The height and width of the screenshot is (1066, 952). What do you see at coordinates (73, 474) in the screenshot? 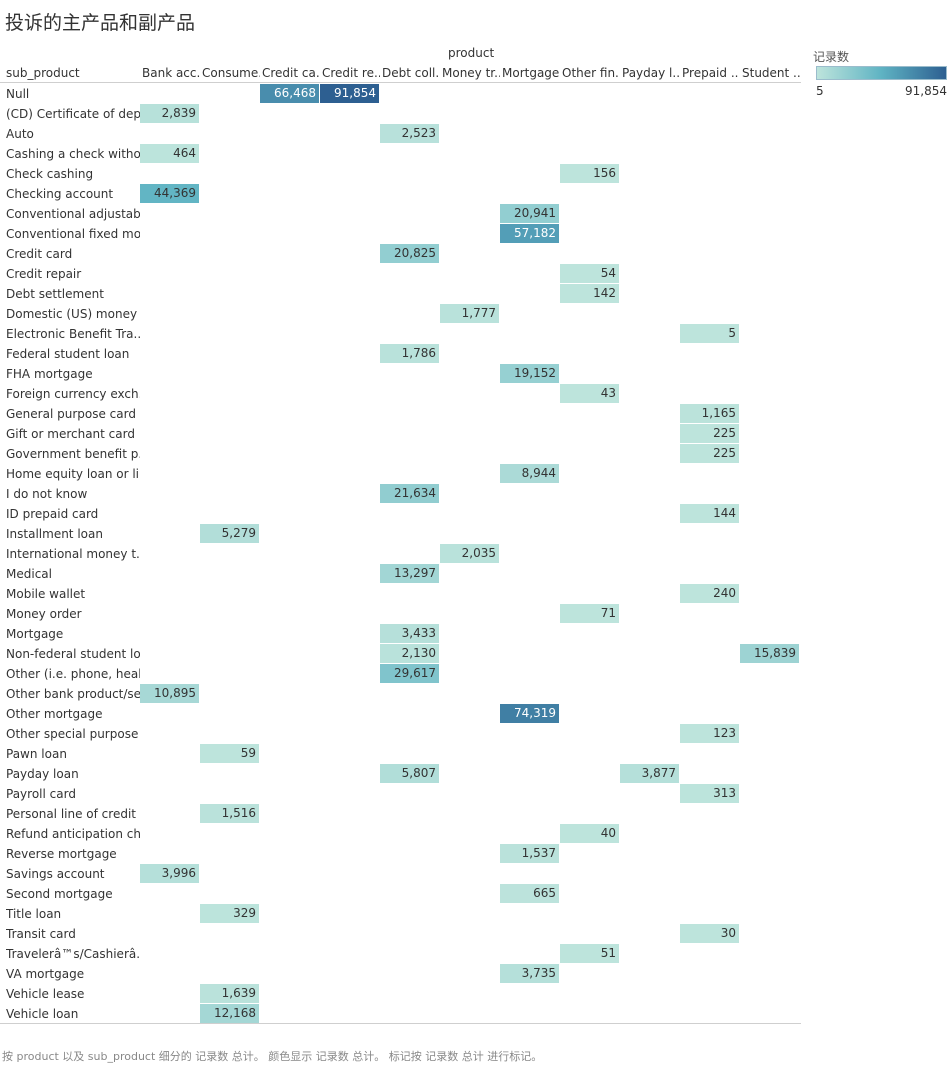
I see `row-label: Home equity loan or li..` at bounding box center [73, 474].